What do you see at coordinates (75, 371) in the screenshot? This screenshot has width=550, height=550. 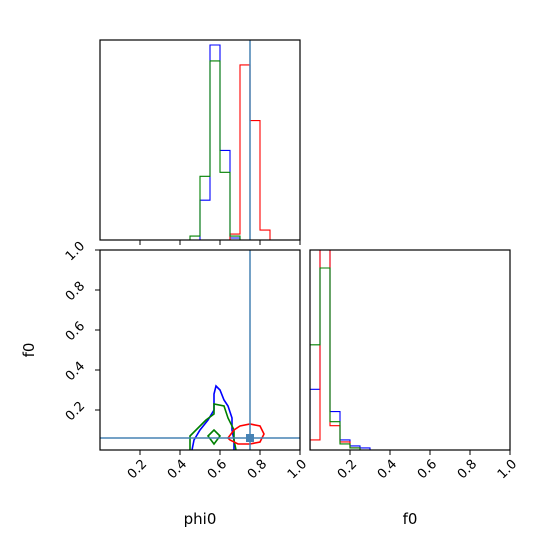 I see `f0-y-tick-label: 0.4` at bounding box center [75, 371].